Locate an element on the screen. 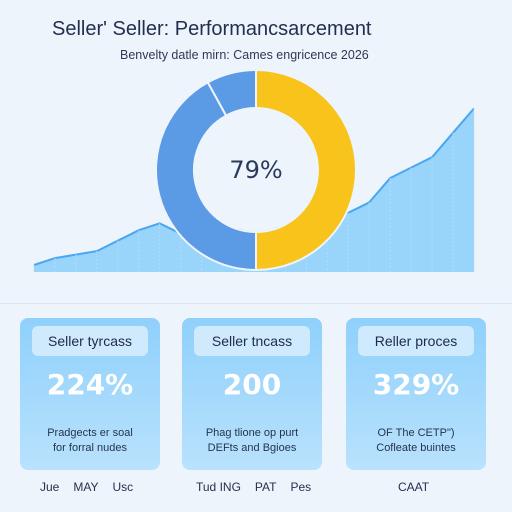  footer-2-item-1: Tud ING is located at coordinates (218, 487).